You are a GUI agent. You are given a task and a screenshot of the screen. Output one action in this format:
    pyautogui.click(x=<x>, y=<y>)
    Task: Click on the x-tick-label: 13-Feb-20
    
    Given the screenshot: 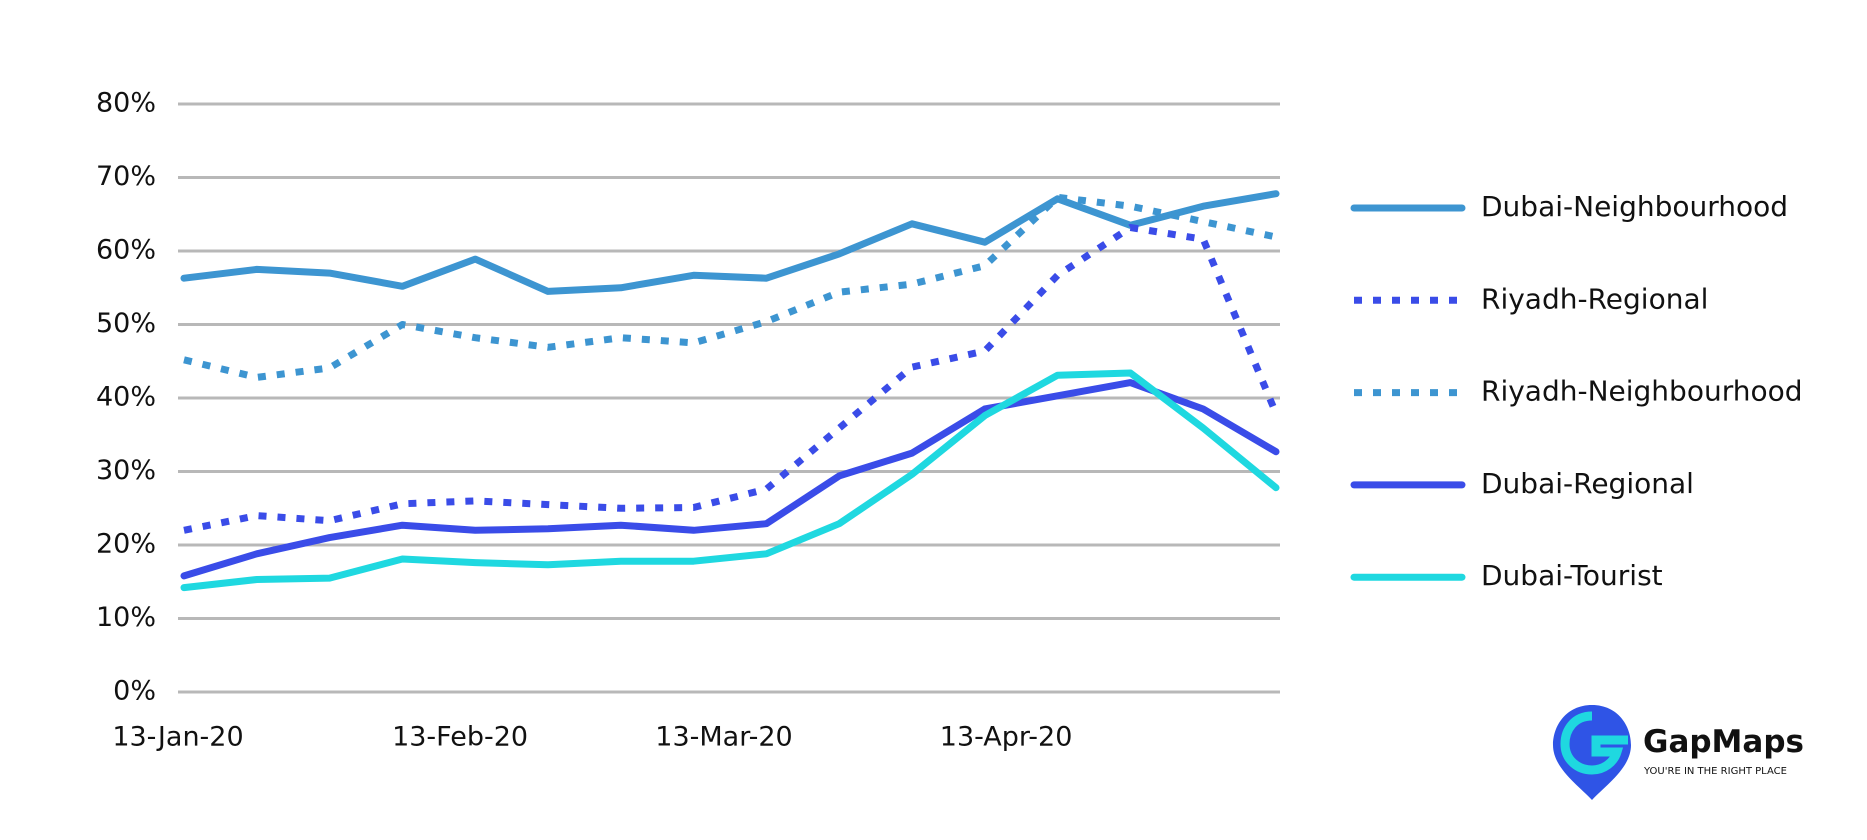 What is the action you would take?
    pyautogui.click(x=460, y=737)
    